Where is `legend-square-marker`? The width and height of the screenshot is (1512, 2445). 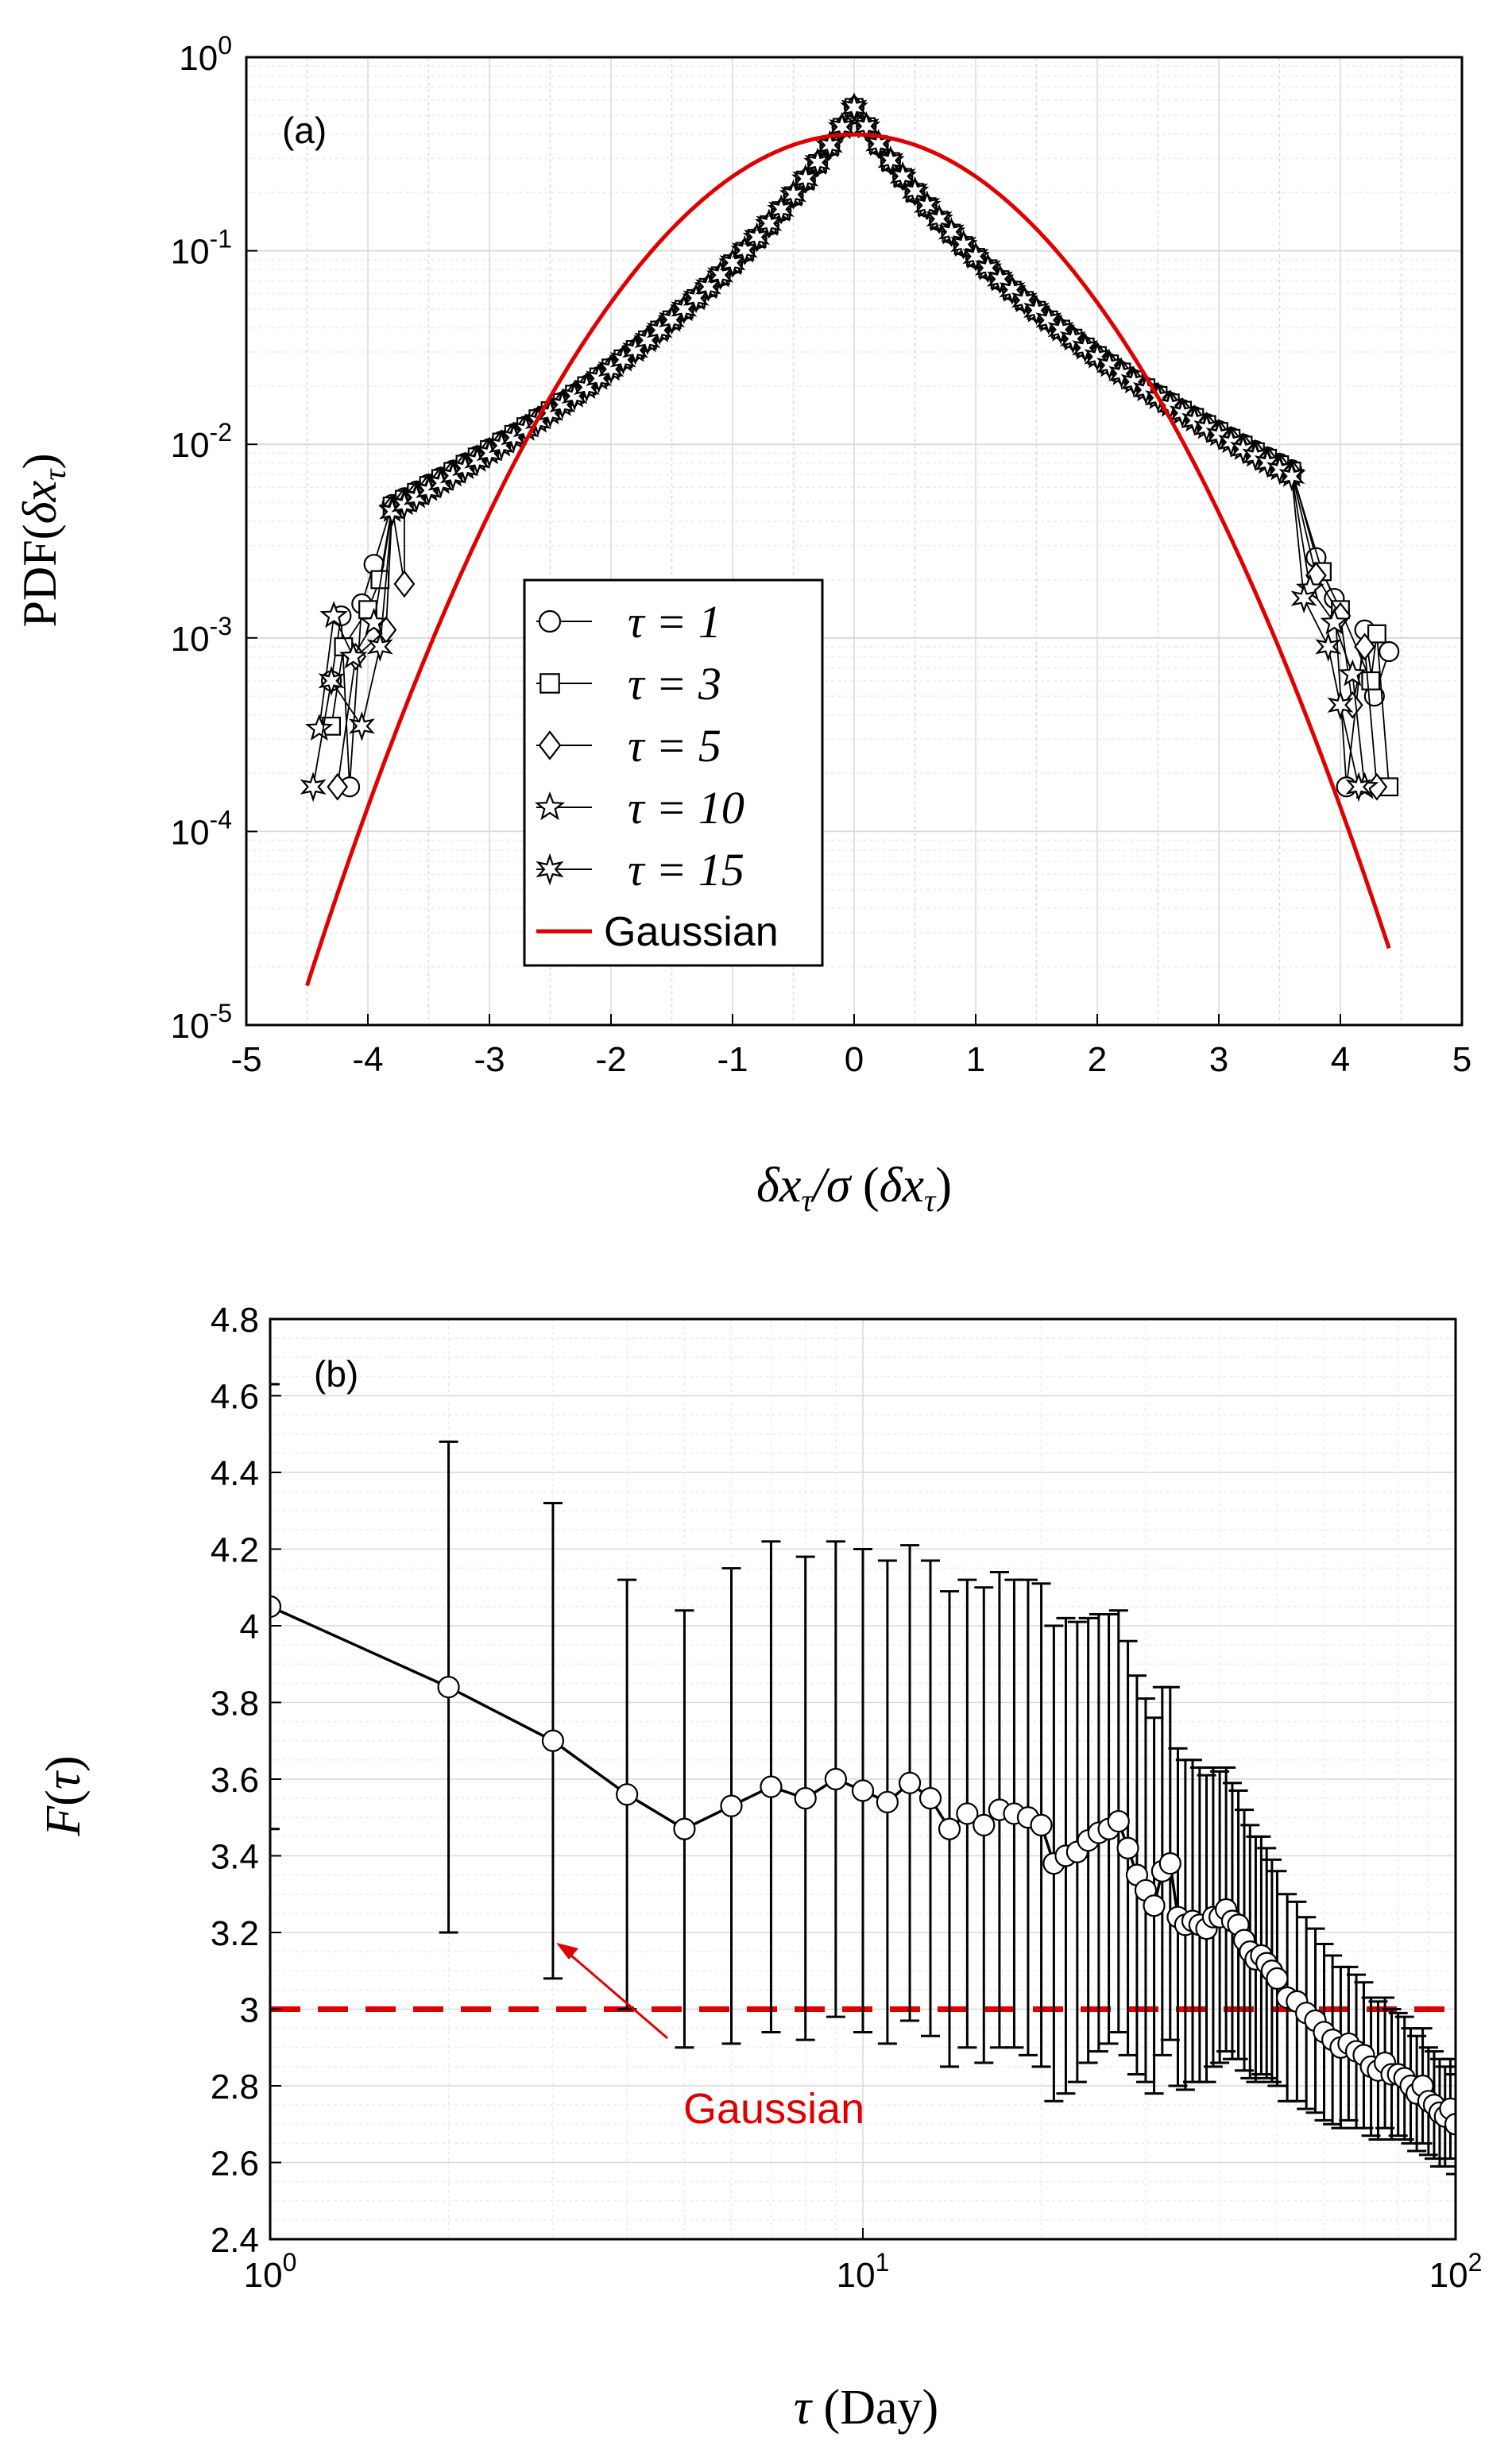 legend-square-marker is located at coordinates (549, 683).